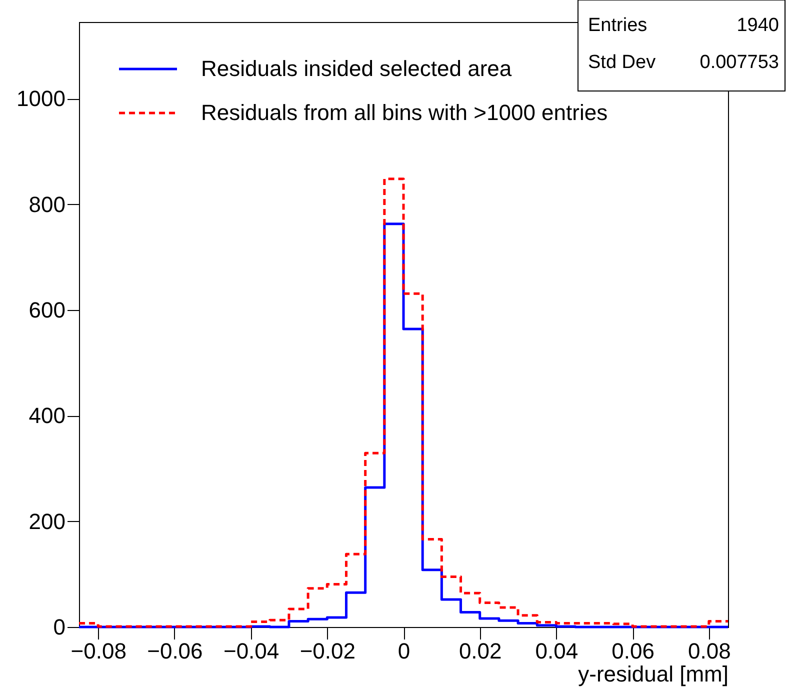  What do you see at coordinates (175, 651) in the screenshot?
I see `x-tick-label: −0.06` at bounding box center [175, 651].